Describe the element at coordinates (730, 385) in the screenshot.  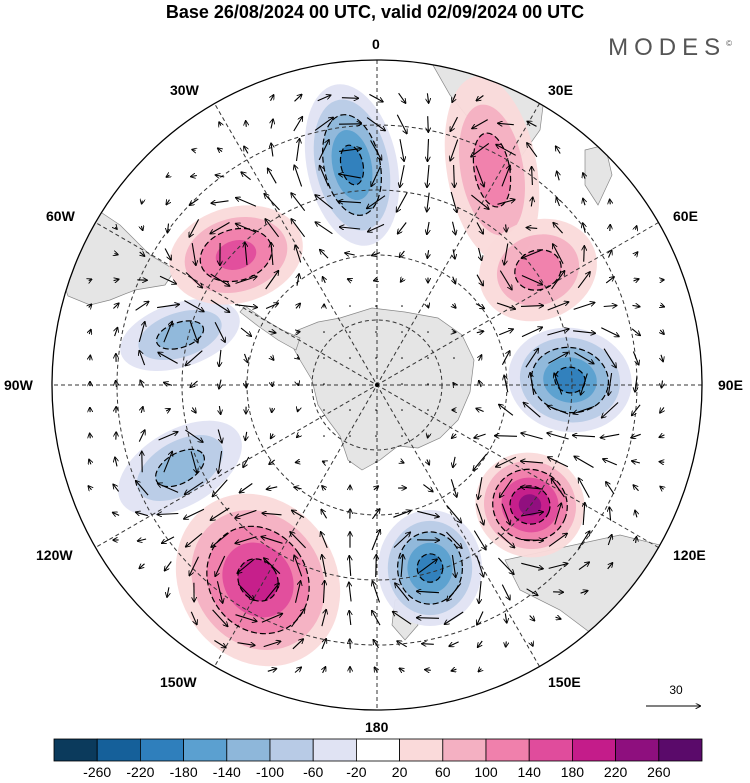
I see `lon-label-90e: 90E` at that location.